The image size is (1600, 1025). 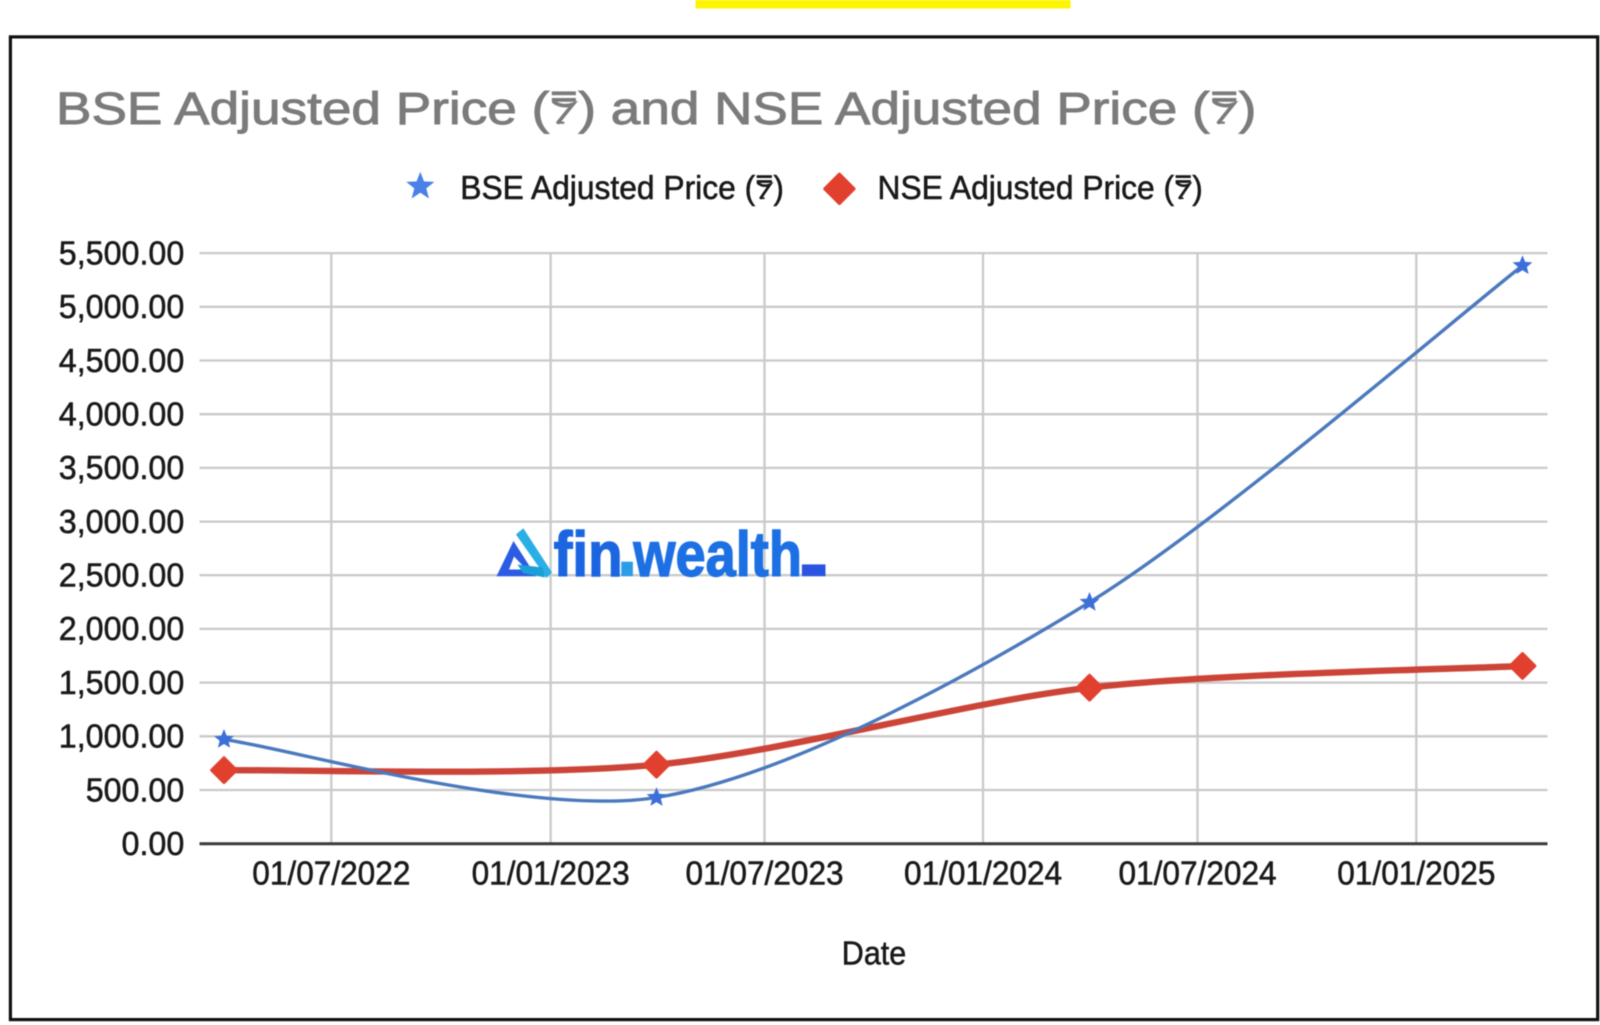 What do you see at coordinates (122, 629) in the screenshot?
I see `svg-text: 2,000.00` at bounding box center [122, 629].